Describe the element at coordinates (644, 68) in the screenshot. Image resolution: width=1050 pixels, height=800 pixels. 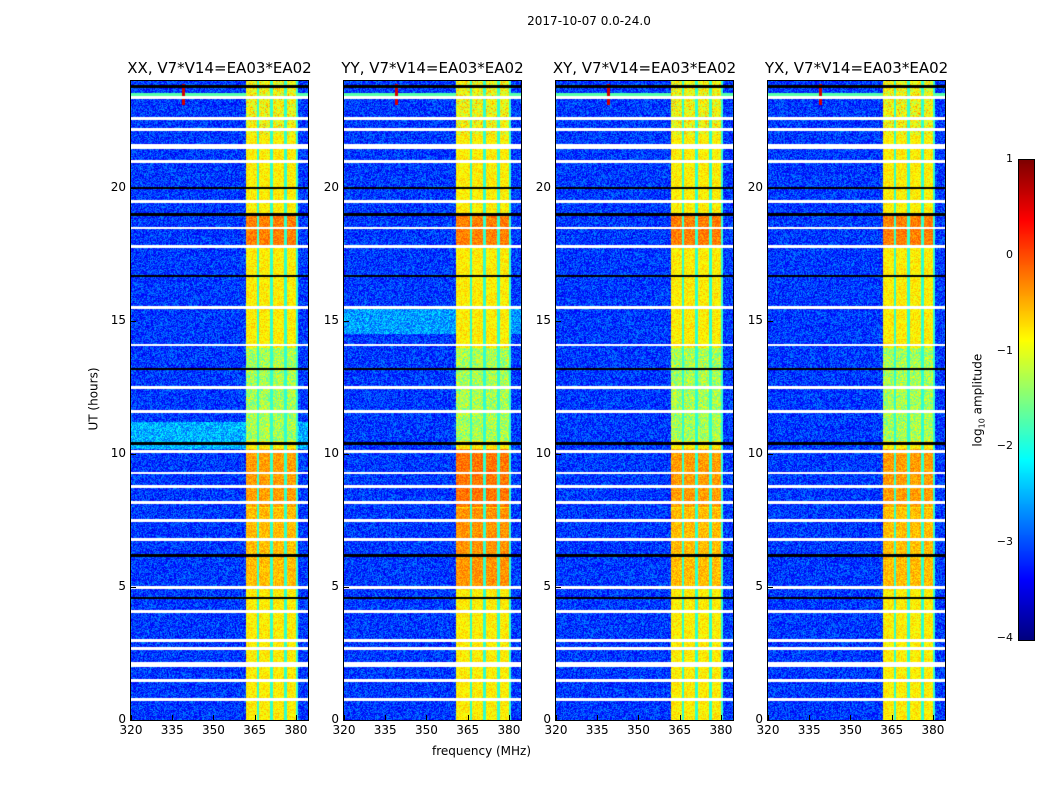
I see `panel-title: XY, V7*V14=EA03*EA02` at that location.